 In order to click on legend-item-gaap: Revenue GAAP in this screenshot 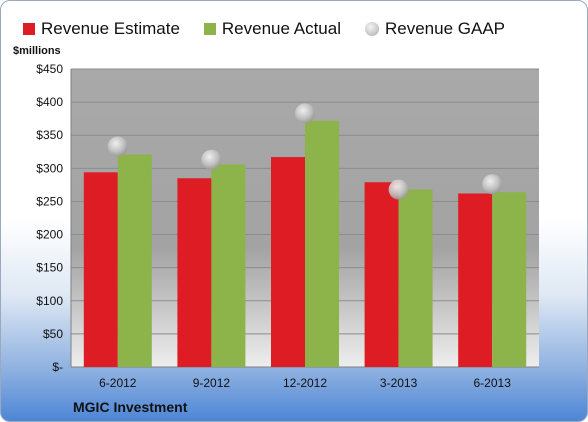, I will do `click(435, 29)`.